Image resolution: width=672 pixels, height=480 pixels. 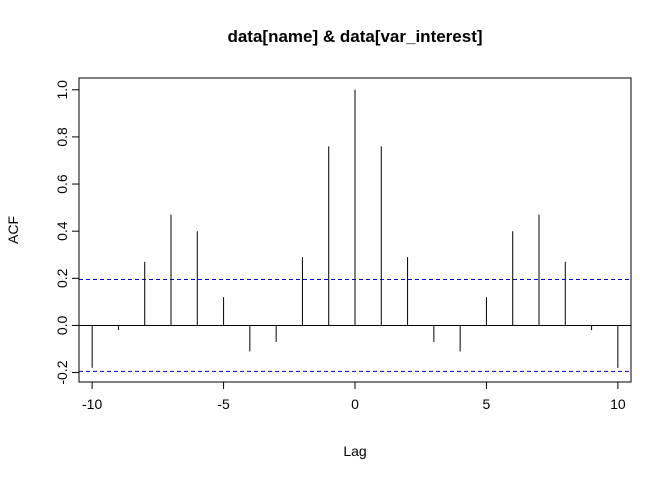 I want to click on y-tick-label: 0.4, so click(x=62, y=231).